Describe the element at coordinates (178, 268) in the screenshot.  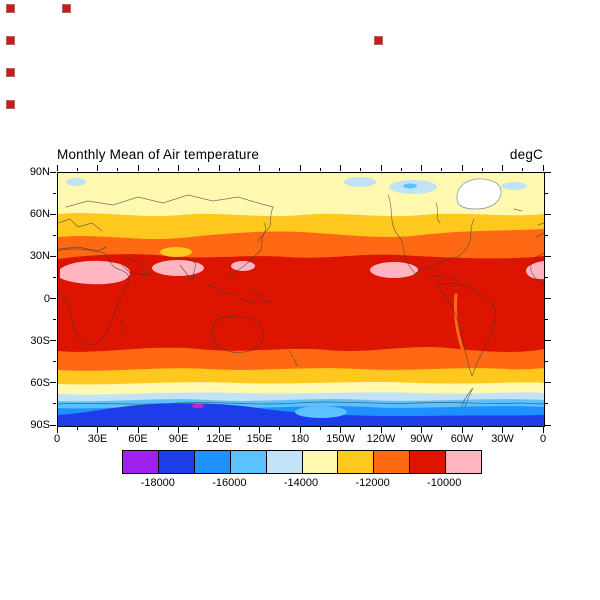
I see `pink-hot-patch-south-asia` at that location.